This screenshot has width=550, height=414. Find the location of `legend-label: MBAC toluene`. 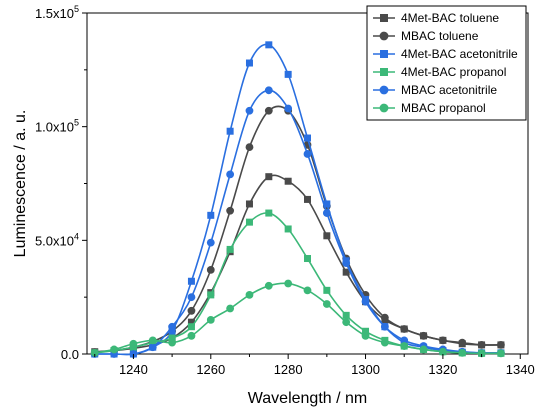

legend-label: MBAC toluene is located at coordinates (440, 36).